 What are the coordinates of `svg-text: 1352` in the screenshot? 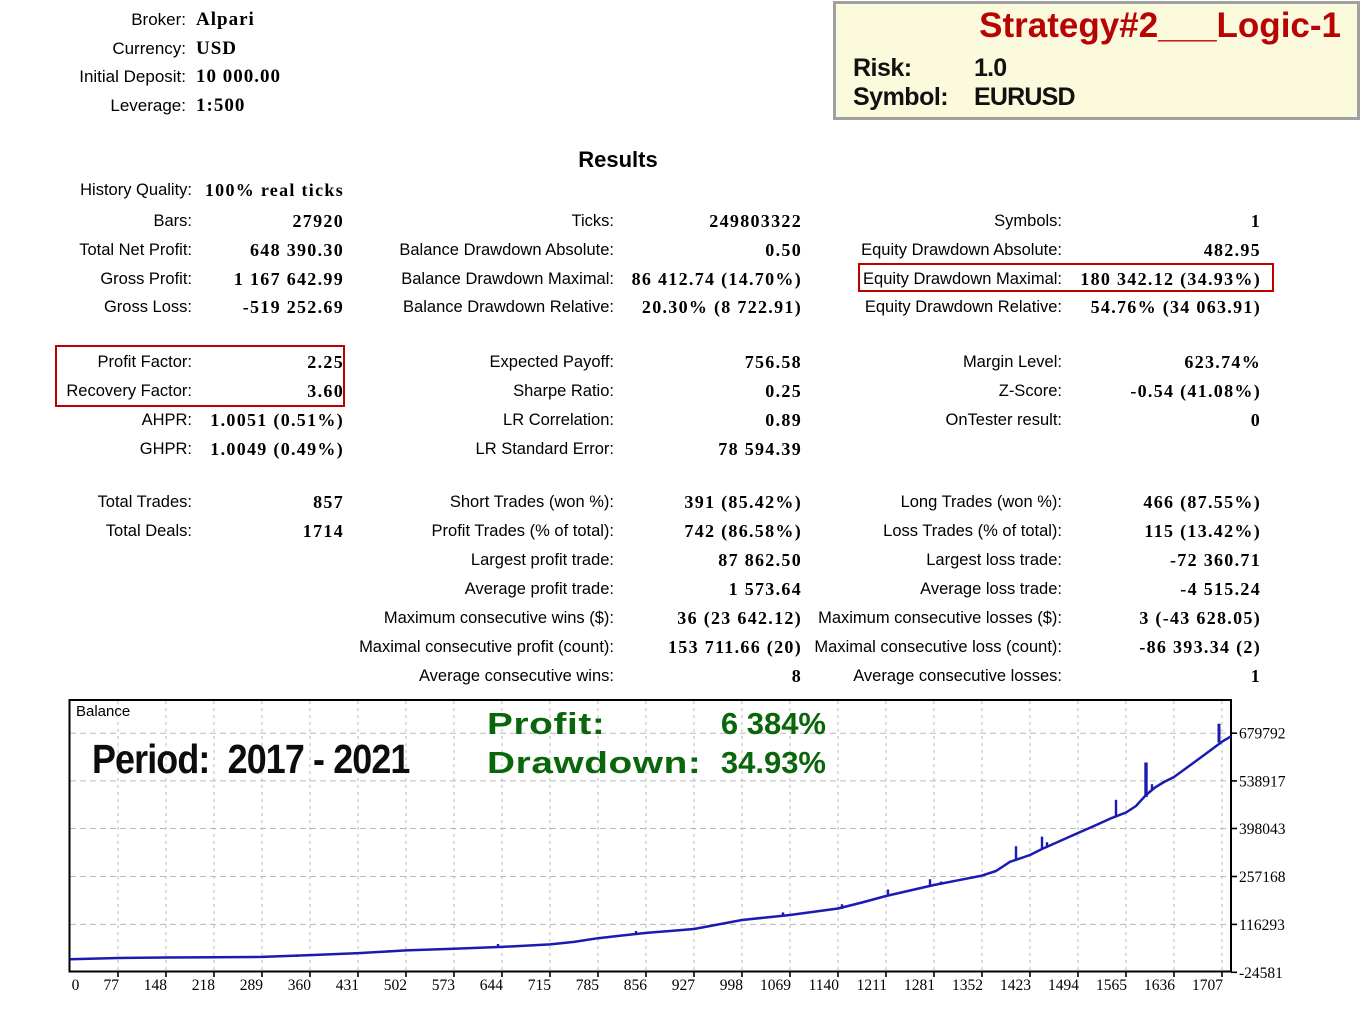 It's located at (967, 985).